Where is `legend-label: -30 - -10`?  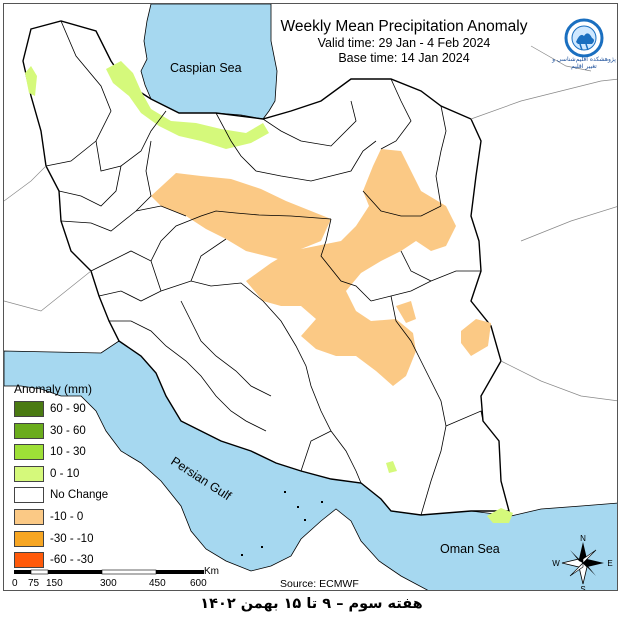
legend-label: -30 - -10 is located at coordinates (72, 538).